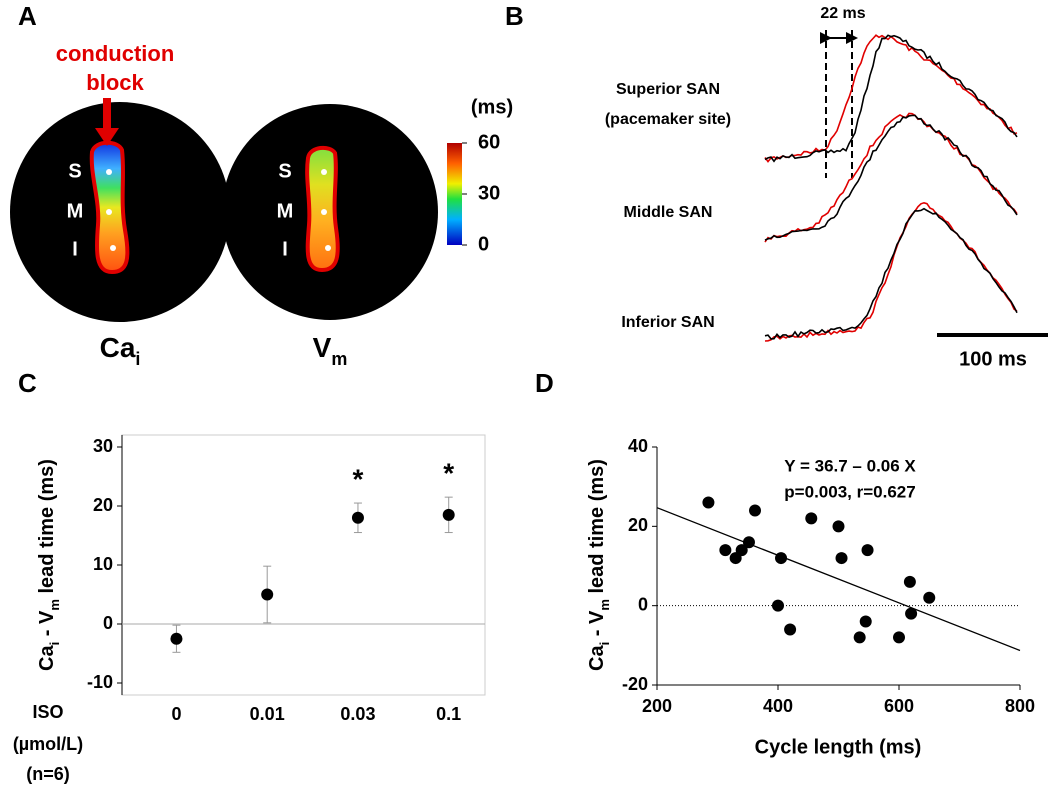  What do you see at coordinates (635, 684) in the screenshot?
I see `y-tick-label: -20` at bounding box center [635, 684].